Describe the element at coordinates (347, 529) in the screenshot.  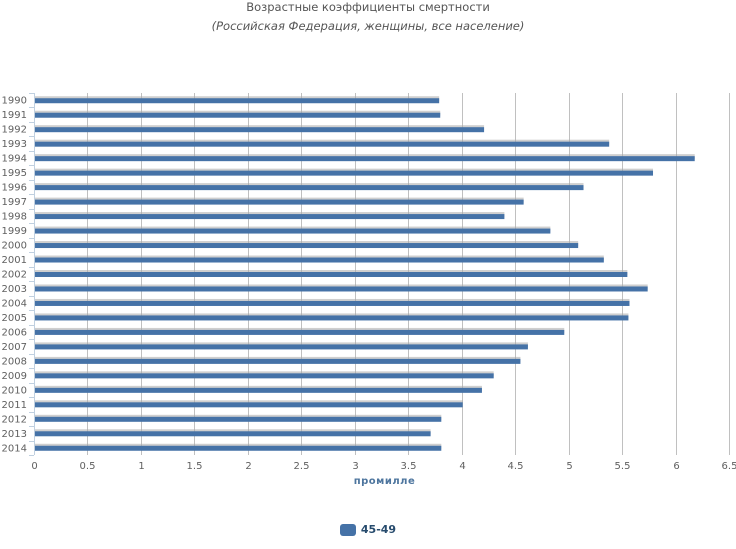
I see `legend-swatch` at that location.